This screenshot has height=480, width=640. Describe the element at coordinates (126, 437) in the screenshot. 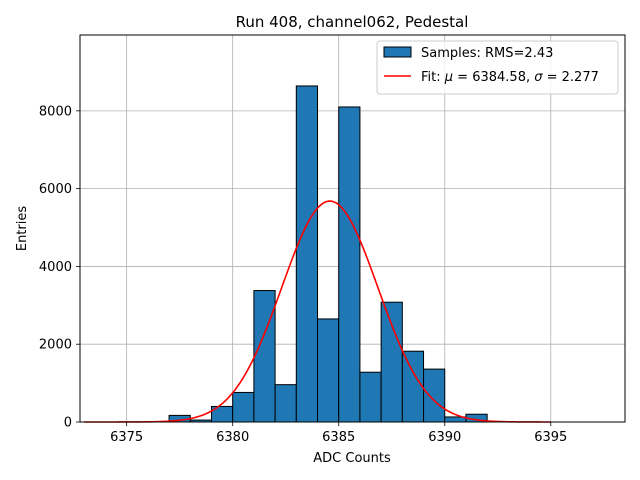

I see `x-tick-label: 6375` at that location.